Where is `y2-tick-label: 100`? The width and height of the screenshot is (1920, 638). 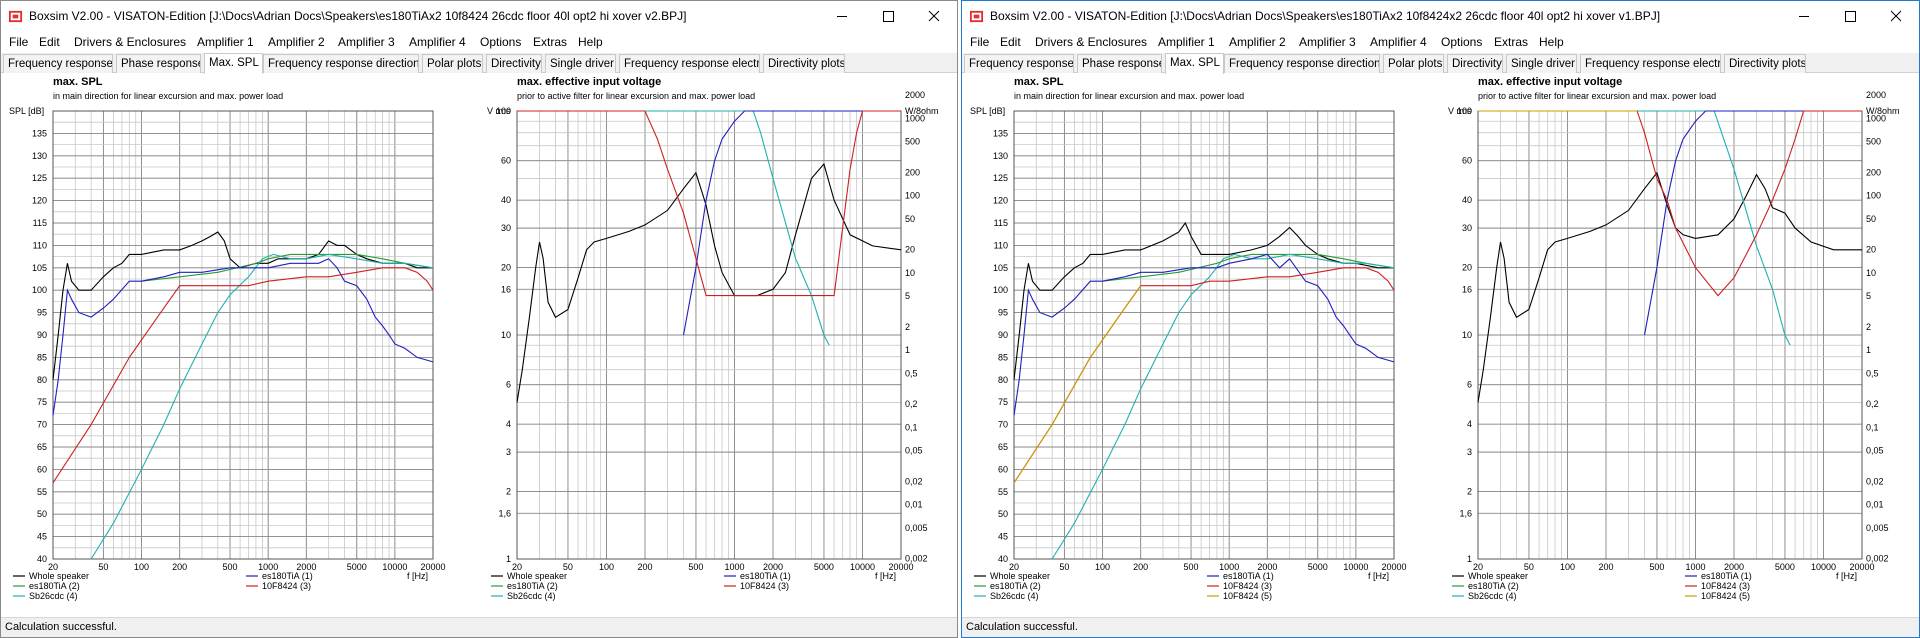
y2-tick-label: 100 is located at coordinates (912, 196).